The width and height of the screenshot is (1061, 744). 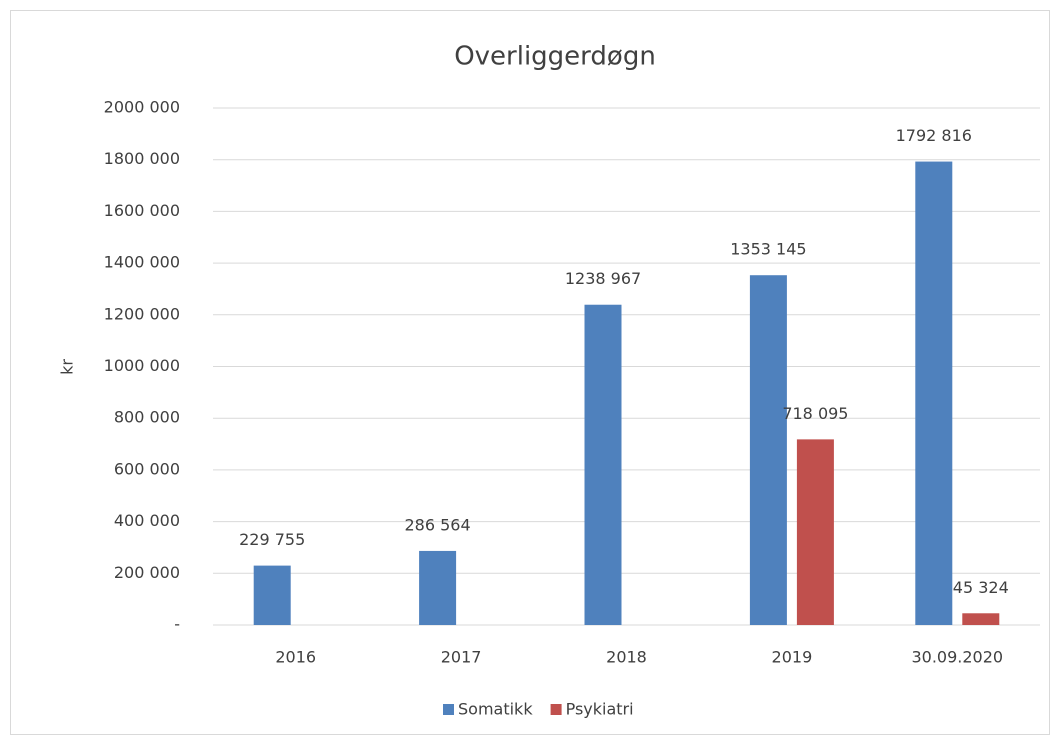 What do you see at coordinates (142, 107) in the screenshot?
I see `y-tick-label: 2000 000` at bounding box center [142, 107].